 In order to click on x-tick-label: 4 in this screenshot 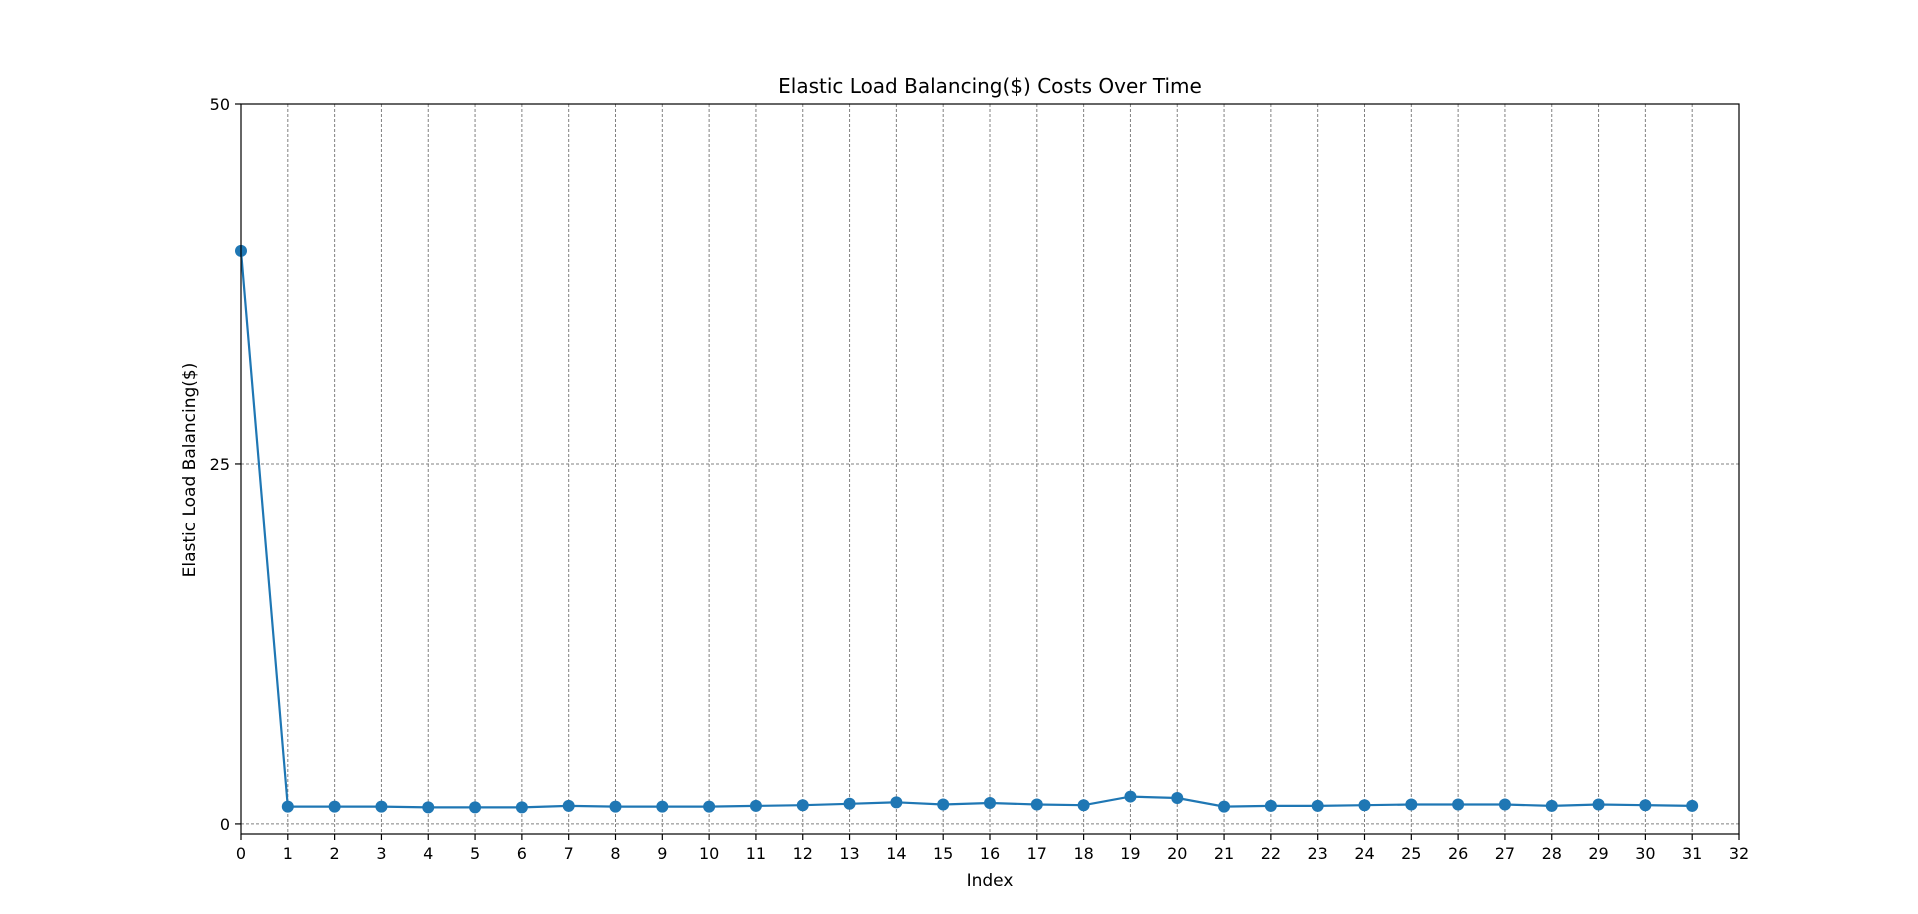, I will do `click(428, 853)`.